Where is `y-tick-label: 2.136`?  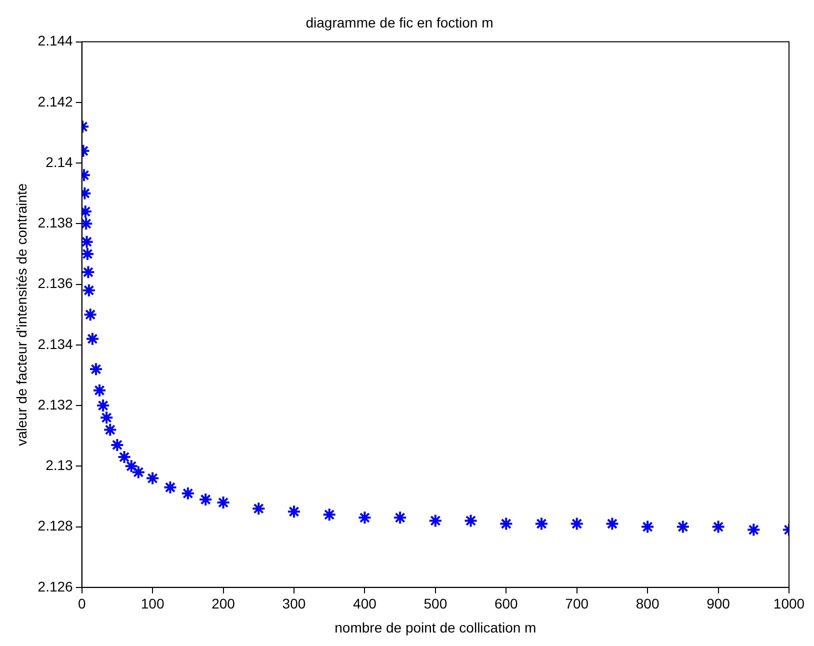
y-tick-label: 2.136 is located at coordinates (56, 283).